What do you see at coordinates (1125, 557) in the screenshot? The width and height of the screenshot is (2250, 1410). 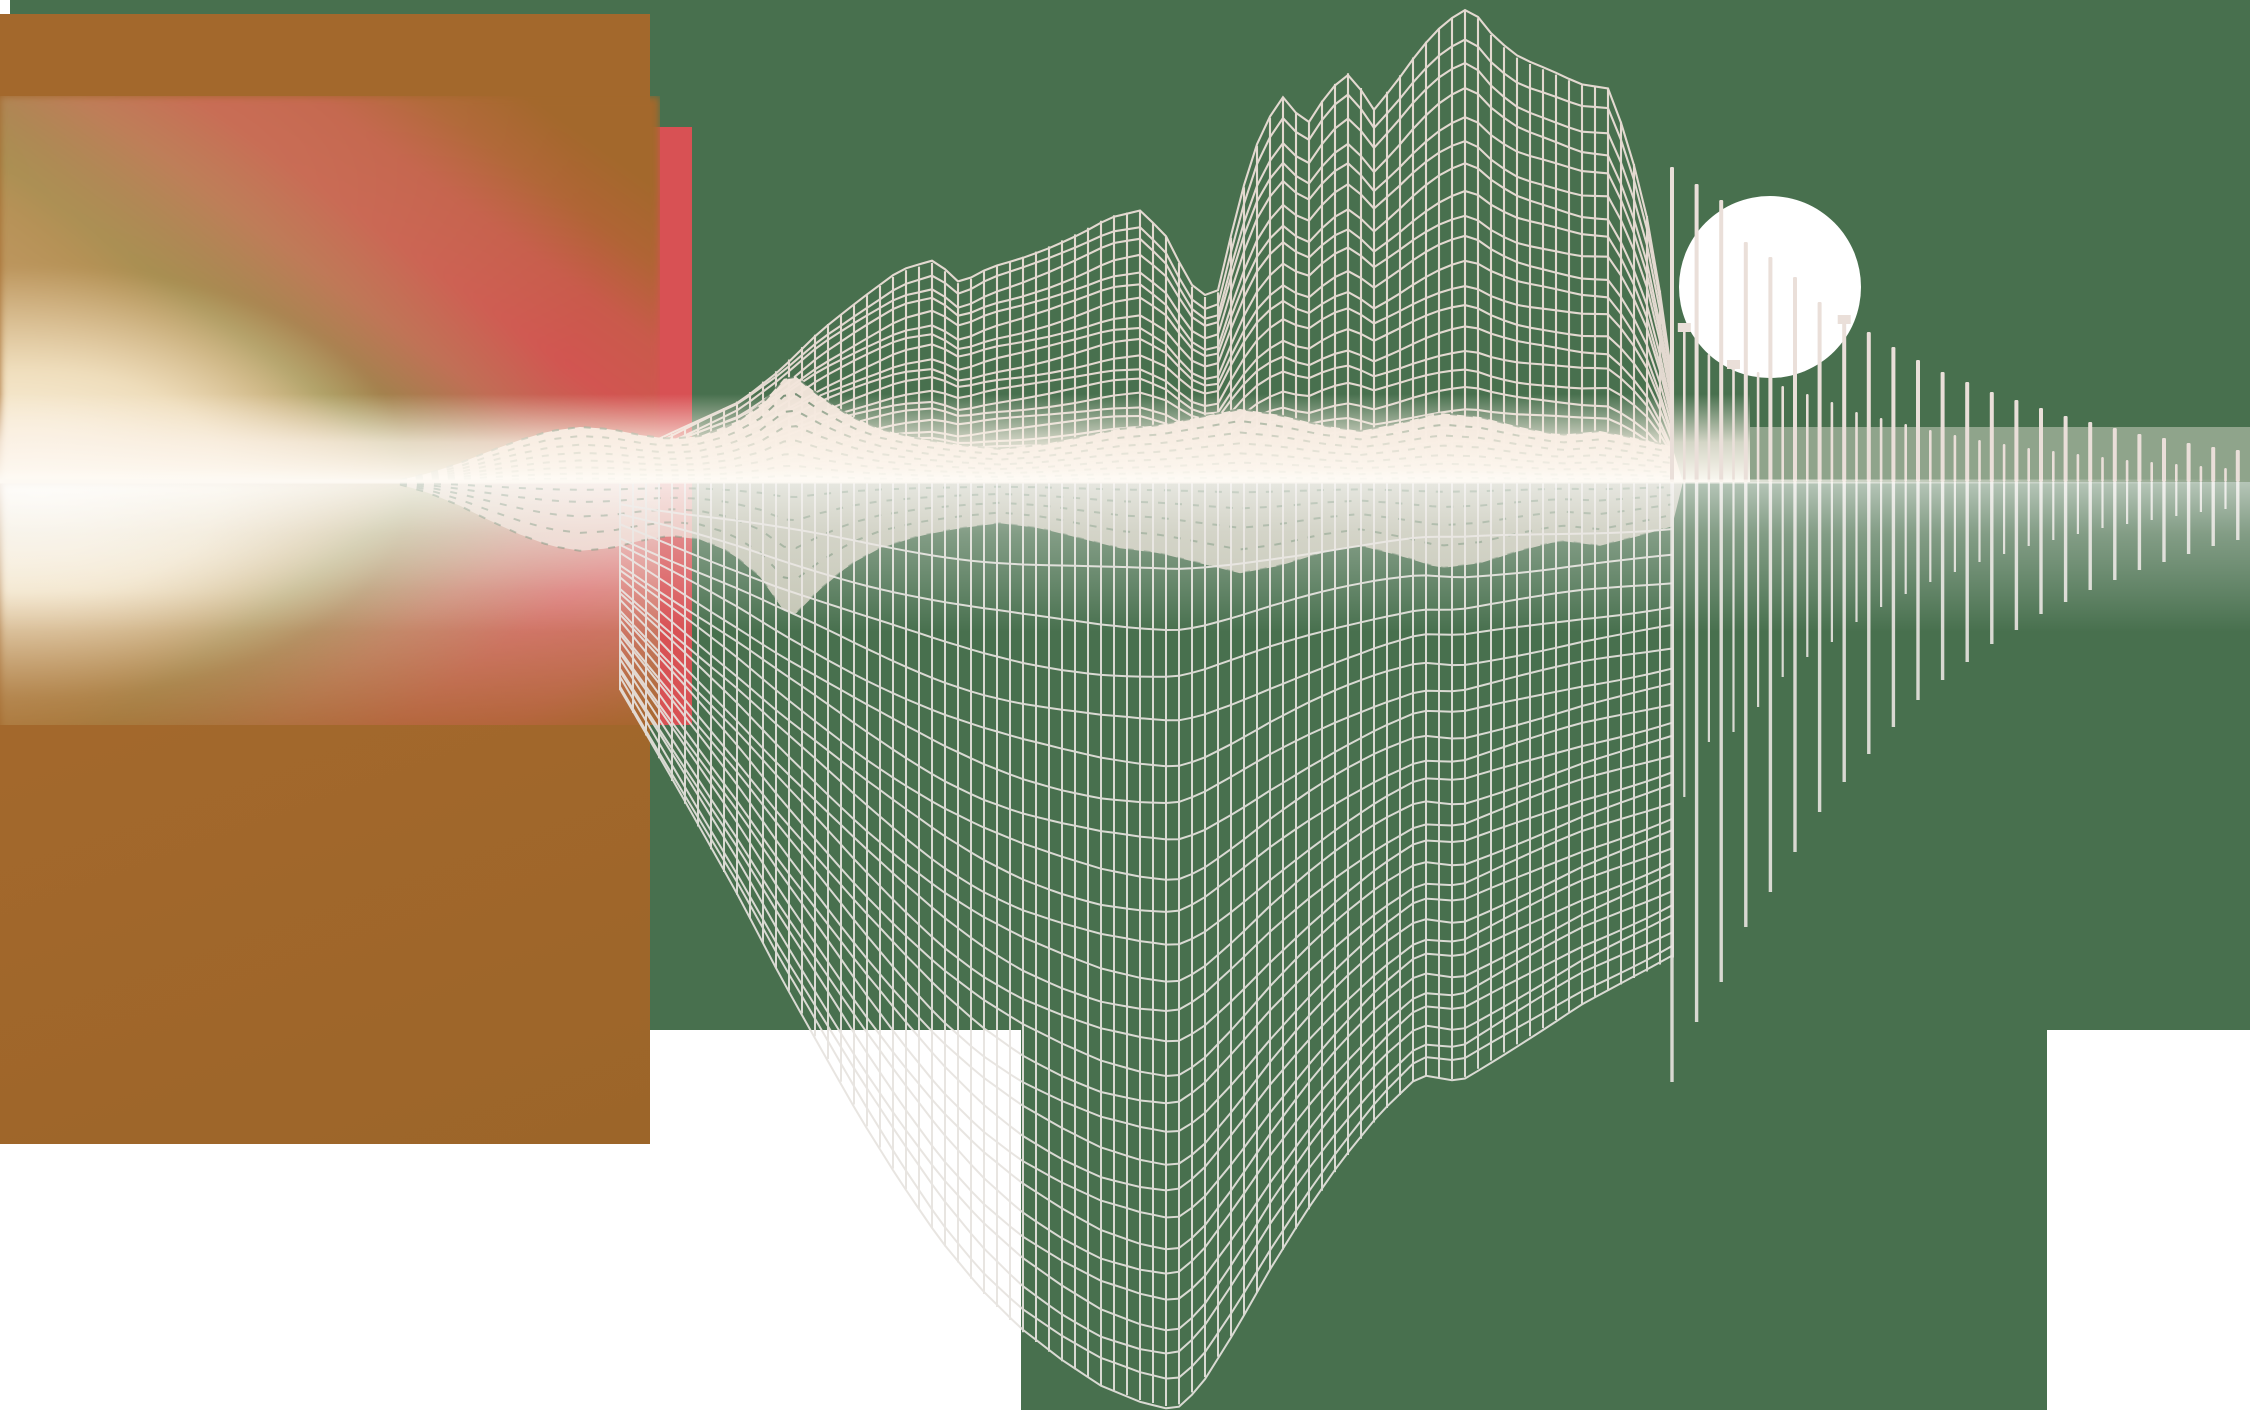 I see `water-sheen` at bounding box center [1125, 557].